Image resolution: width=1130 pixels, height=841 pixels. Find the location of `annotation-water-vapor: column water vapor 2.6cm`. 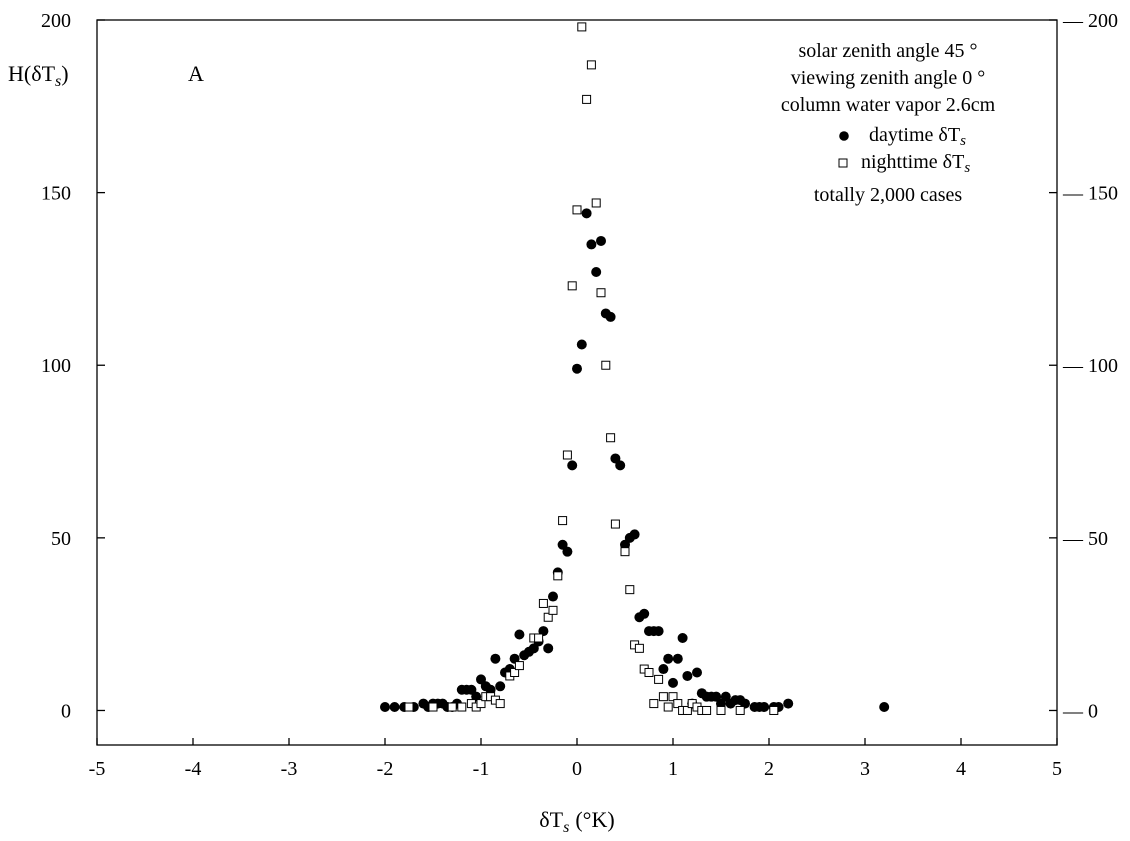

annotation-water-vapor: column water vapor 2.6cm is located at coordinates (888, 105).